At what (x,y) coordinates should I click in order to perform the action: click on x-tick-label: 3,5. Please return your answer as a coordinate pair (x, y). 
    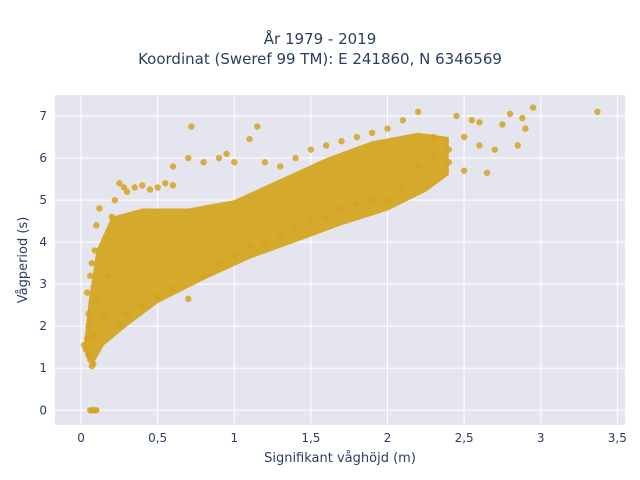
    Looking at the image, I should click on (617, 438).